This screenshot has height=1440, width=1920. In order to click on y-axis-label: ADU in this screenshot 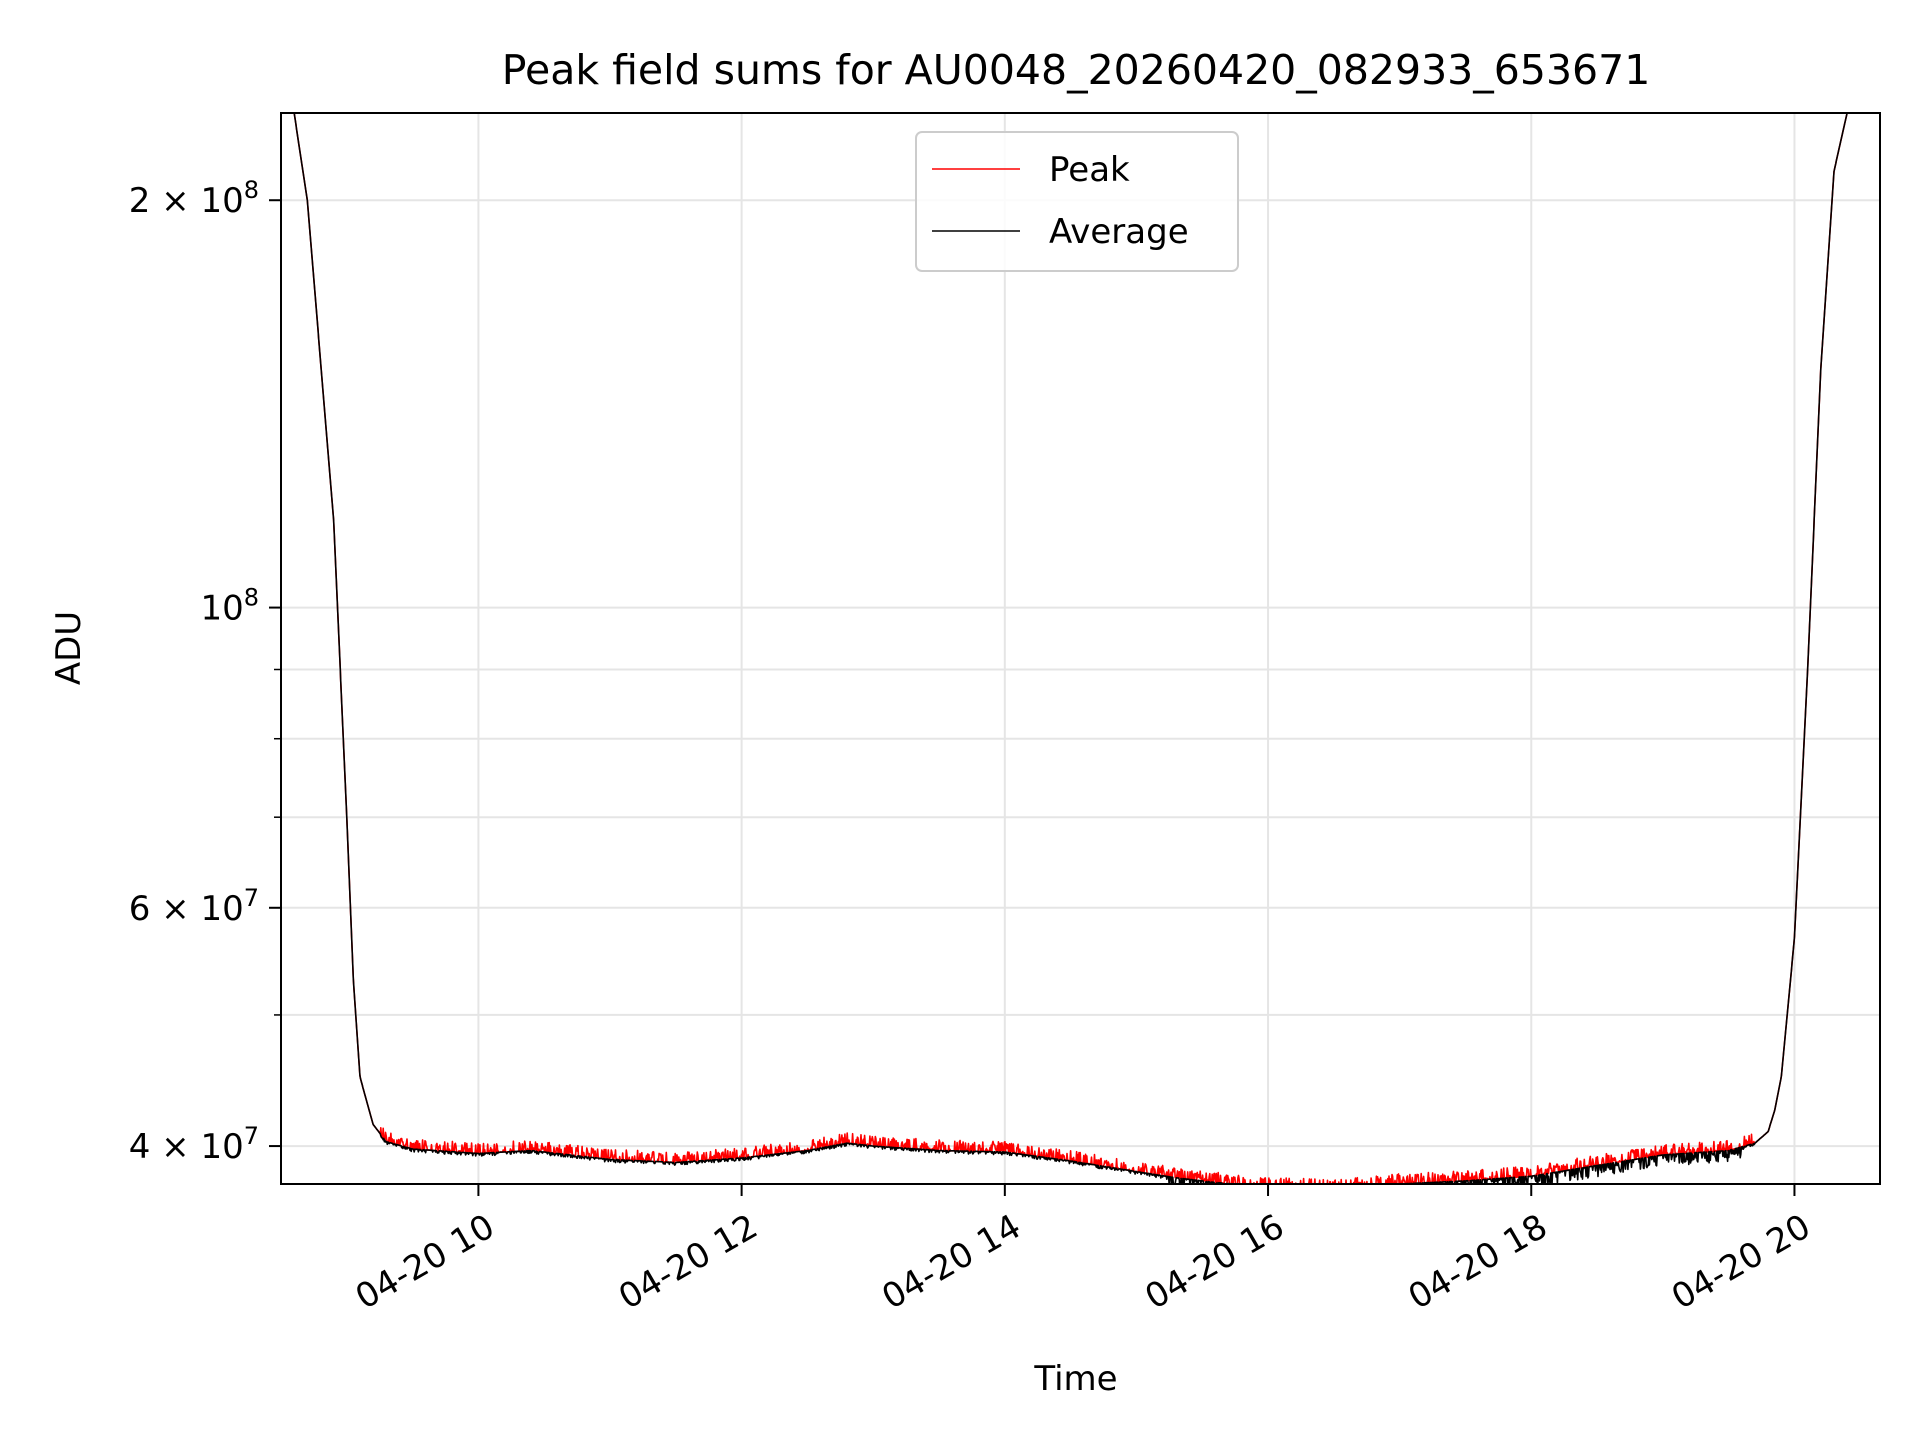, I will do `click(69, 648)`.